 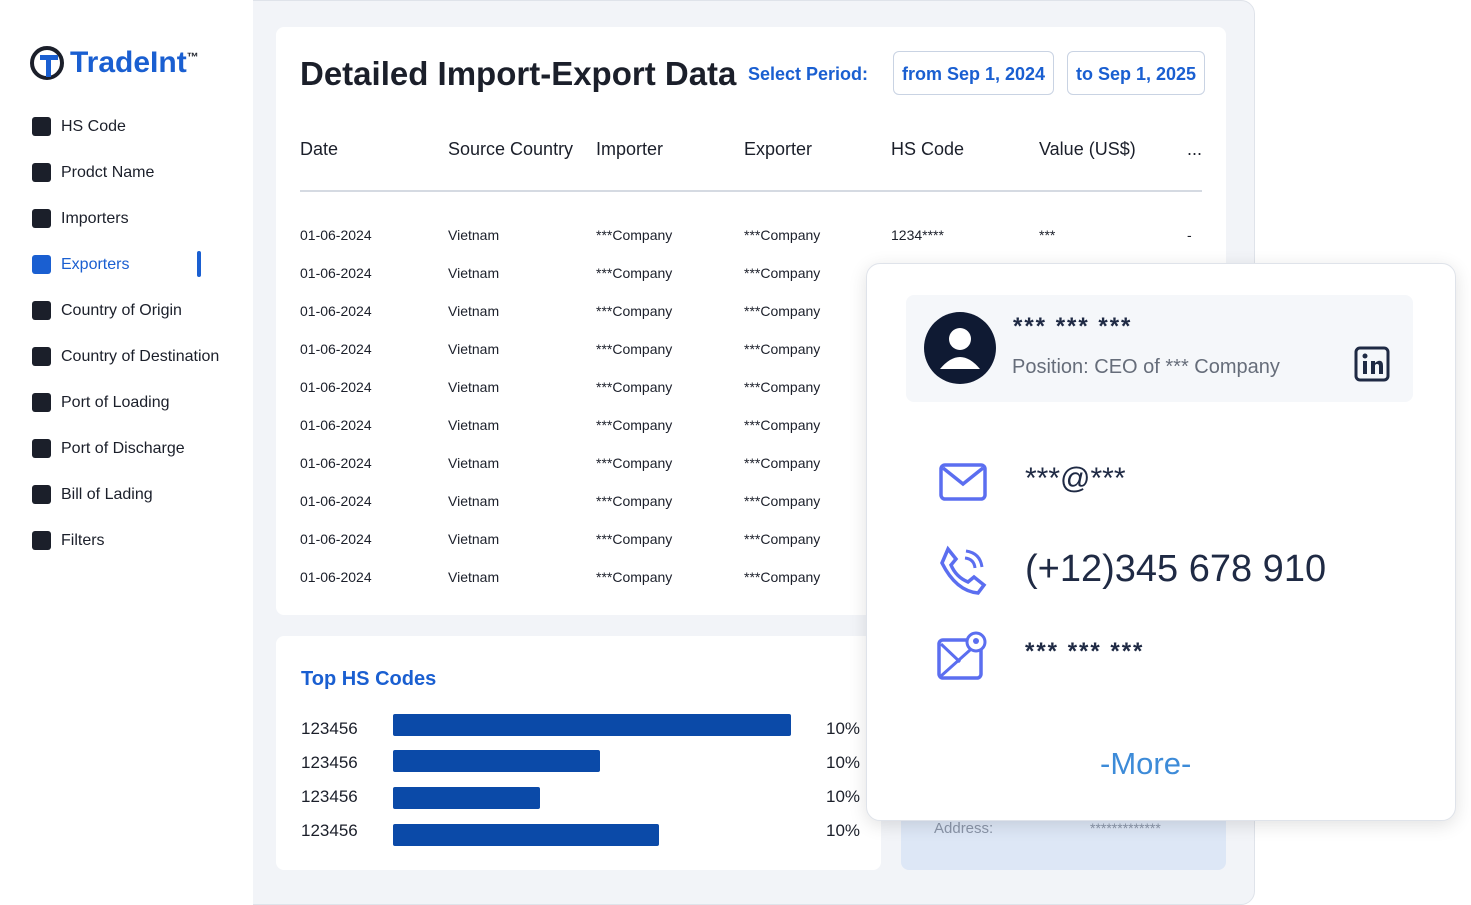 What do you see at coordinates (93, 126) in the screenshot?
I see `nav-item: HS Code` at bounding box center [93, 126].